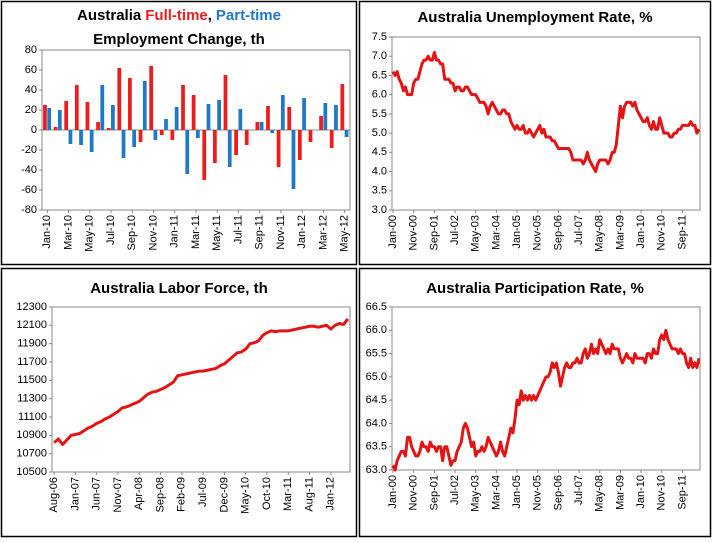  Describe the element at coordinates (455, 230) in the screenshot. I see `x-tick-label: Jul-02` at that location.